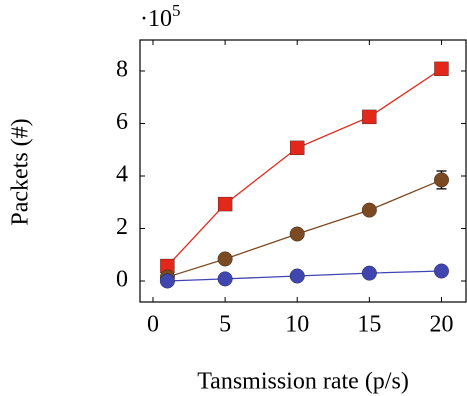 This screenshot has width=467, height=396. What do you see at coordinates (156, 19) in the screenshot?
I see `multiplier-base: ·10` at bounding box center [156, 19].